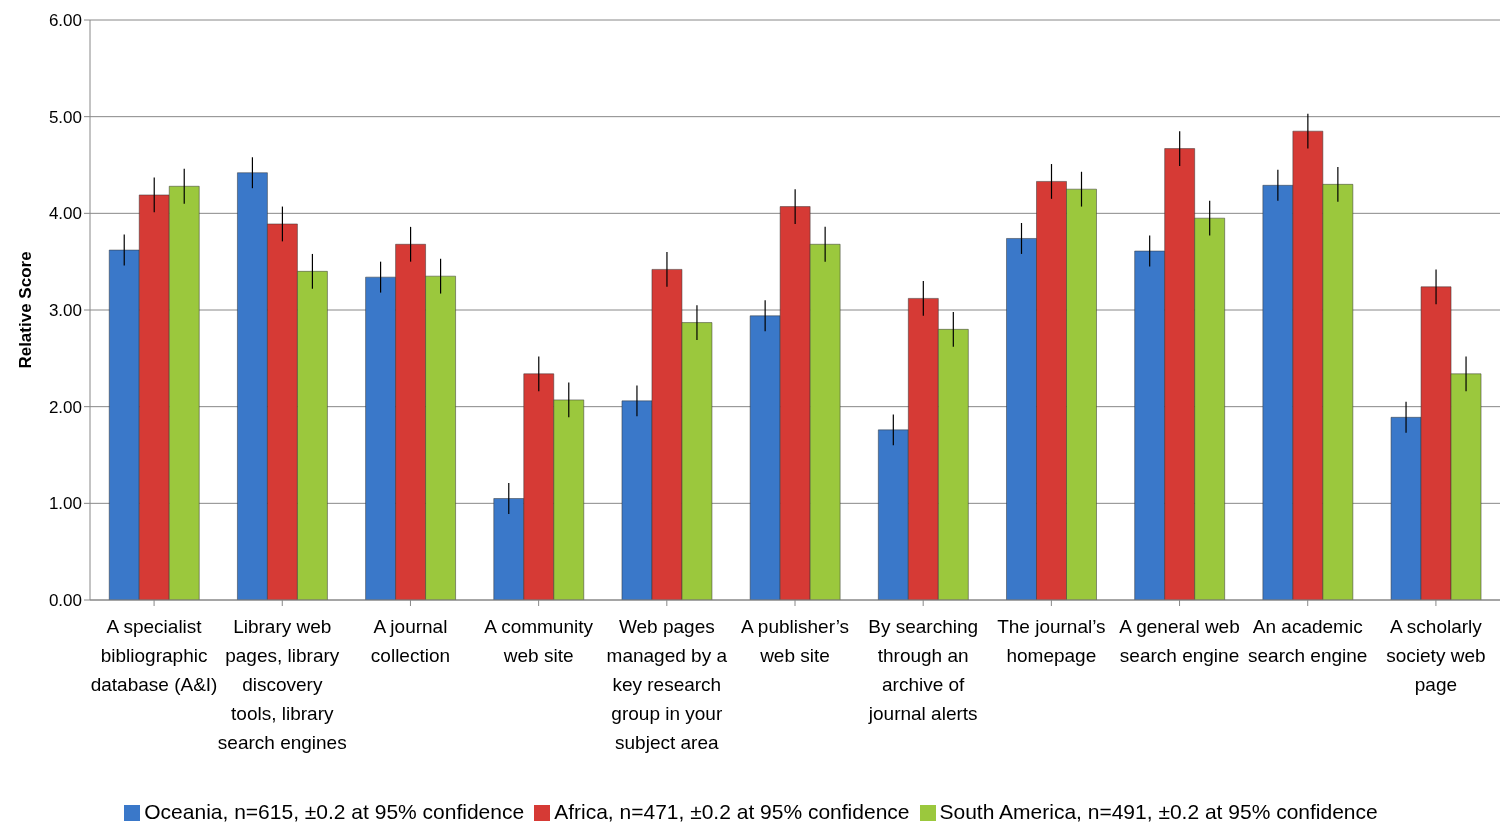 The height and width of the screenshot is (833, 1512). I want to click on y-tick-label: 0.00, so click(65, 601).